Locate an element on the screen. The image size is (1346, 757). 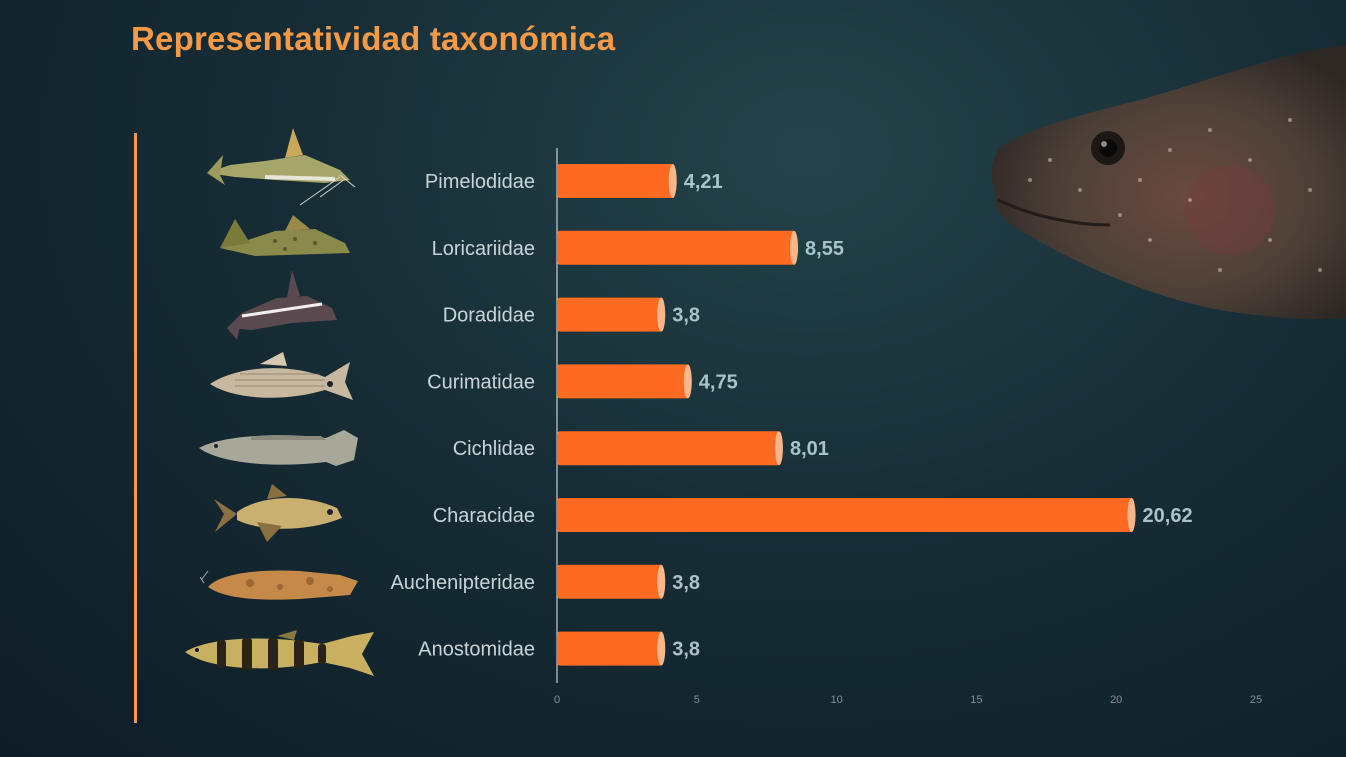
category-label: Curimatidae is located at coordinates (481, 382).